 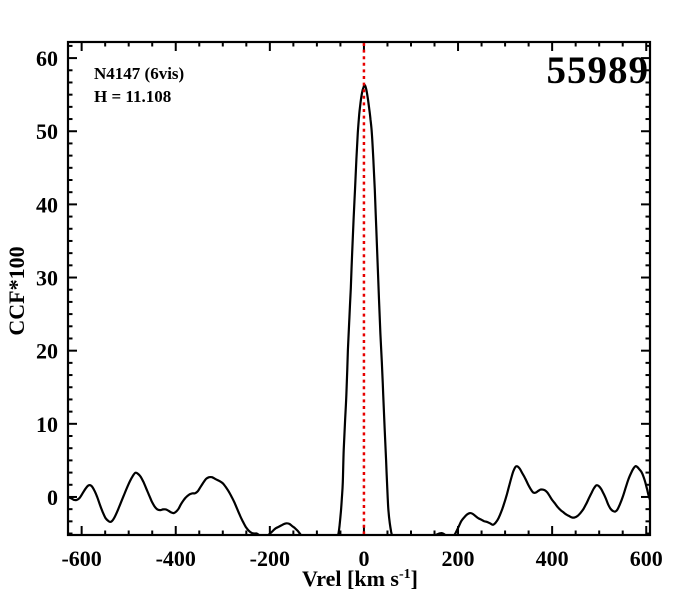 I want to click on x-tick-label: 0, so click(x=363, y=558).